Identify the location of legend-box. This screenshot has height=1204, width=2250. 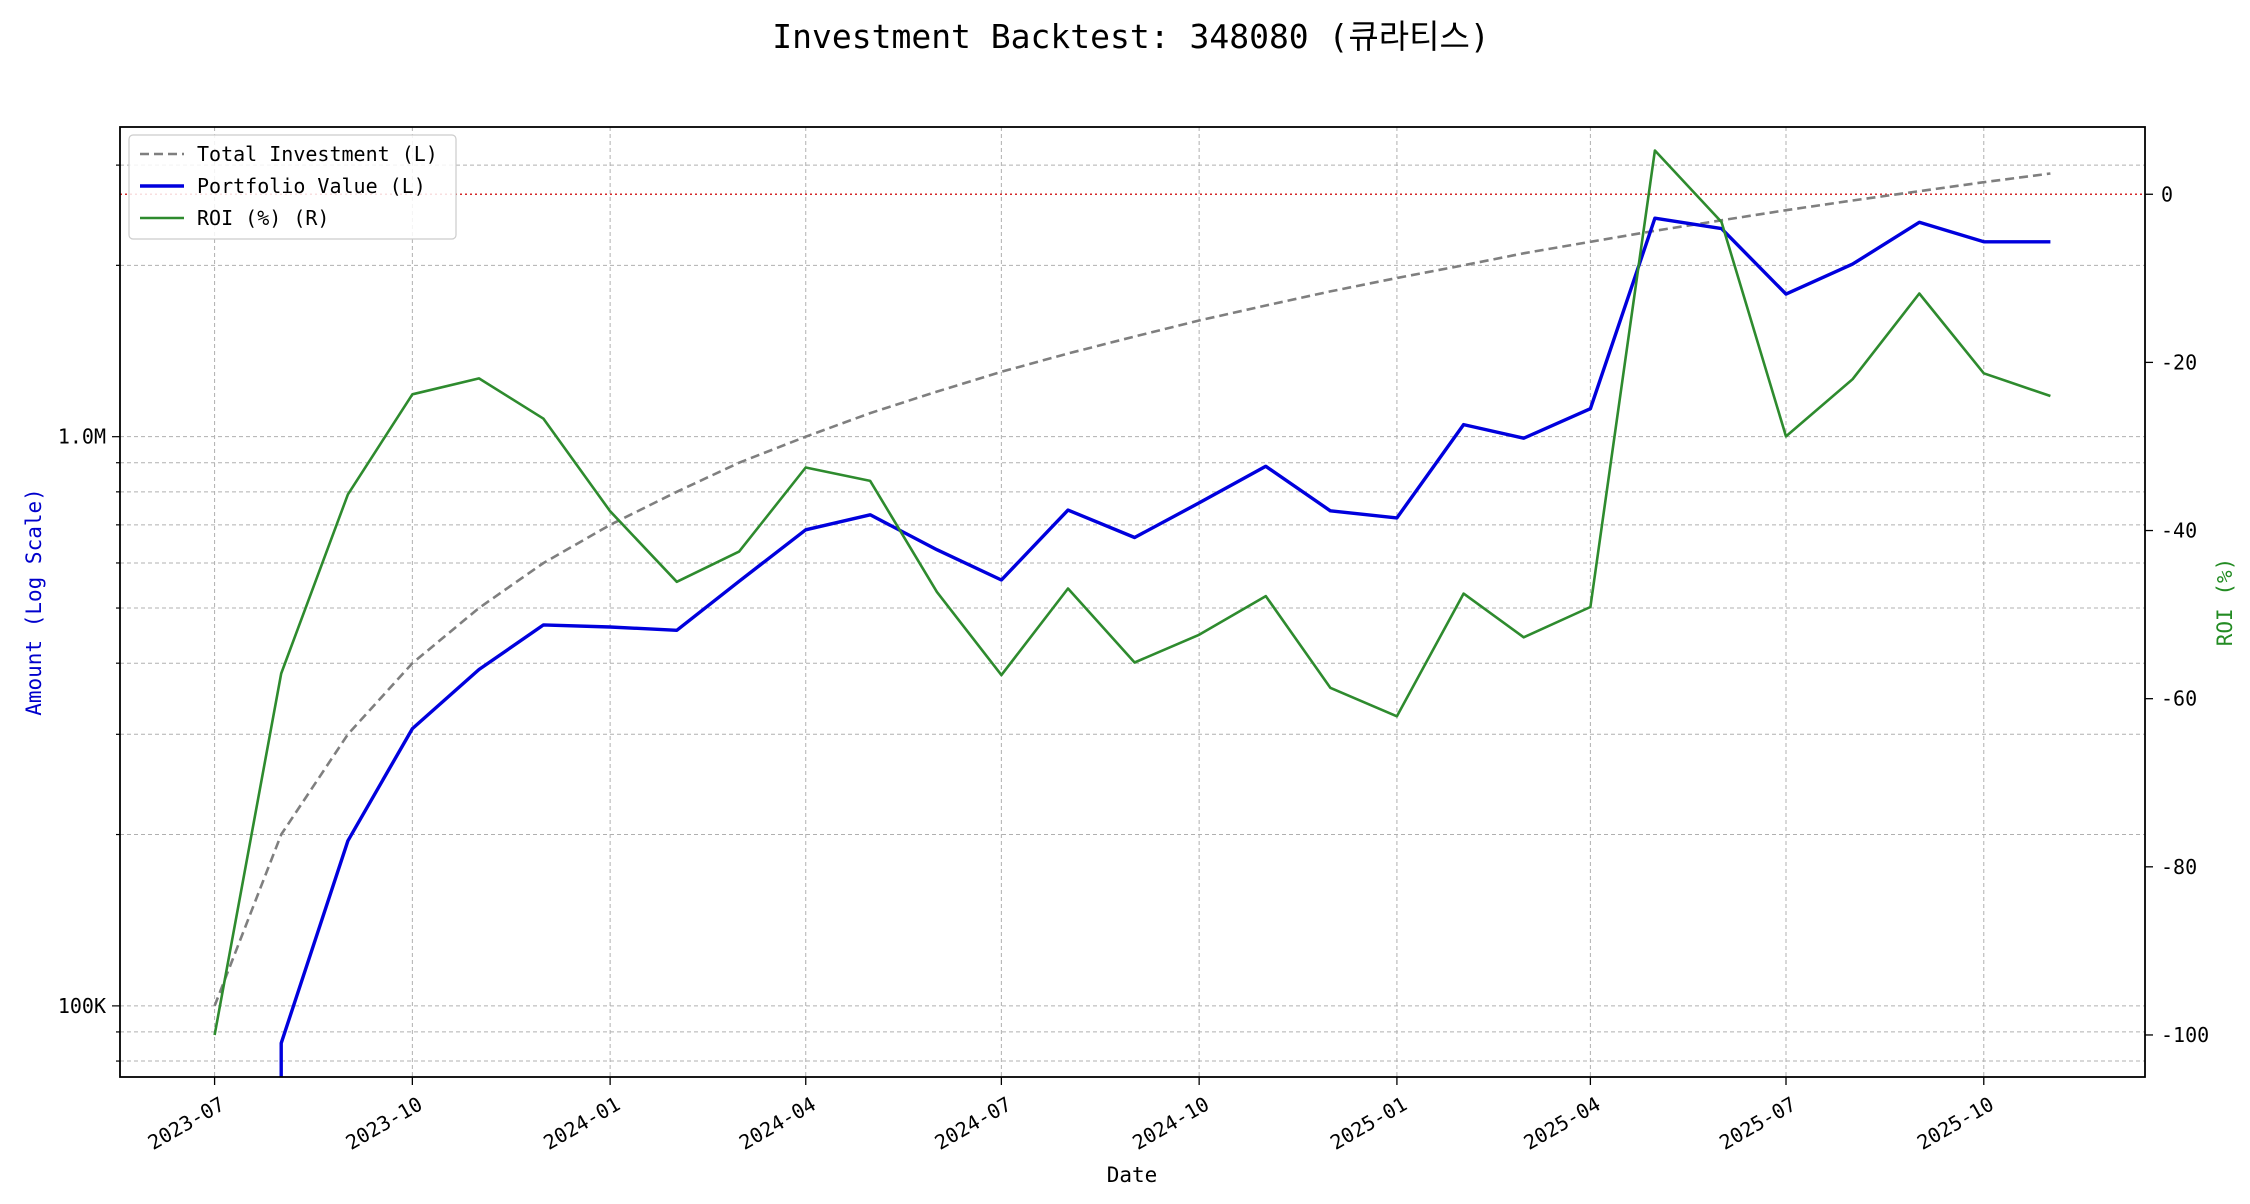
(292, 187).